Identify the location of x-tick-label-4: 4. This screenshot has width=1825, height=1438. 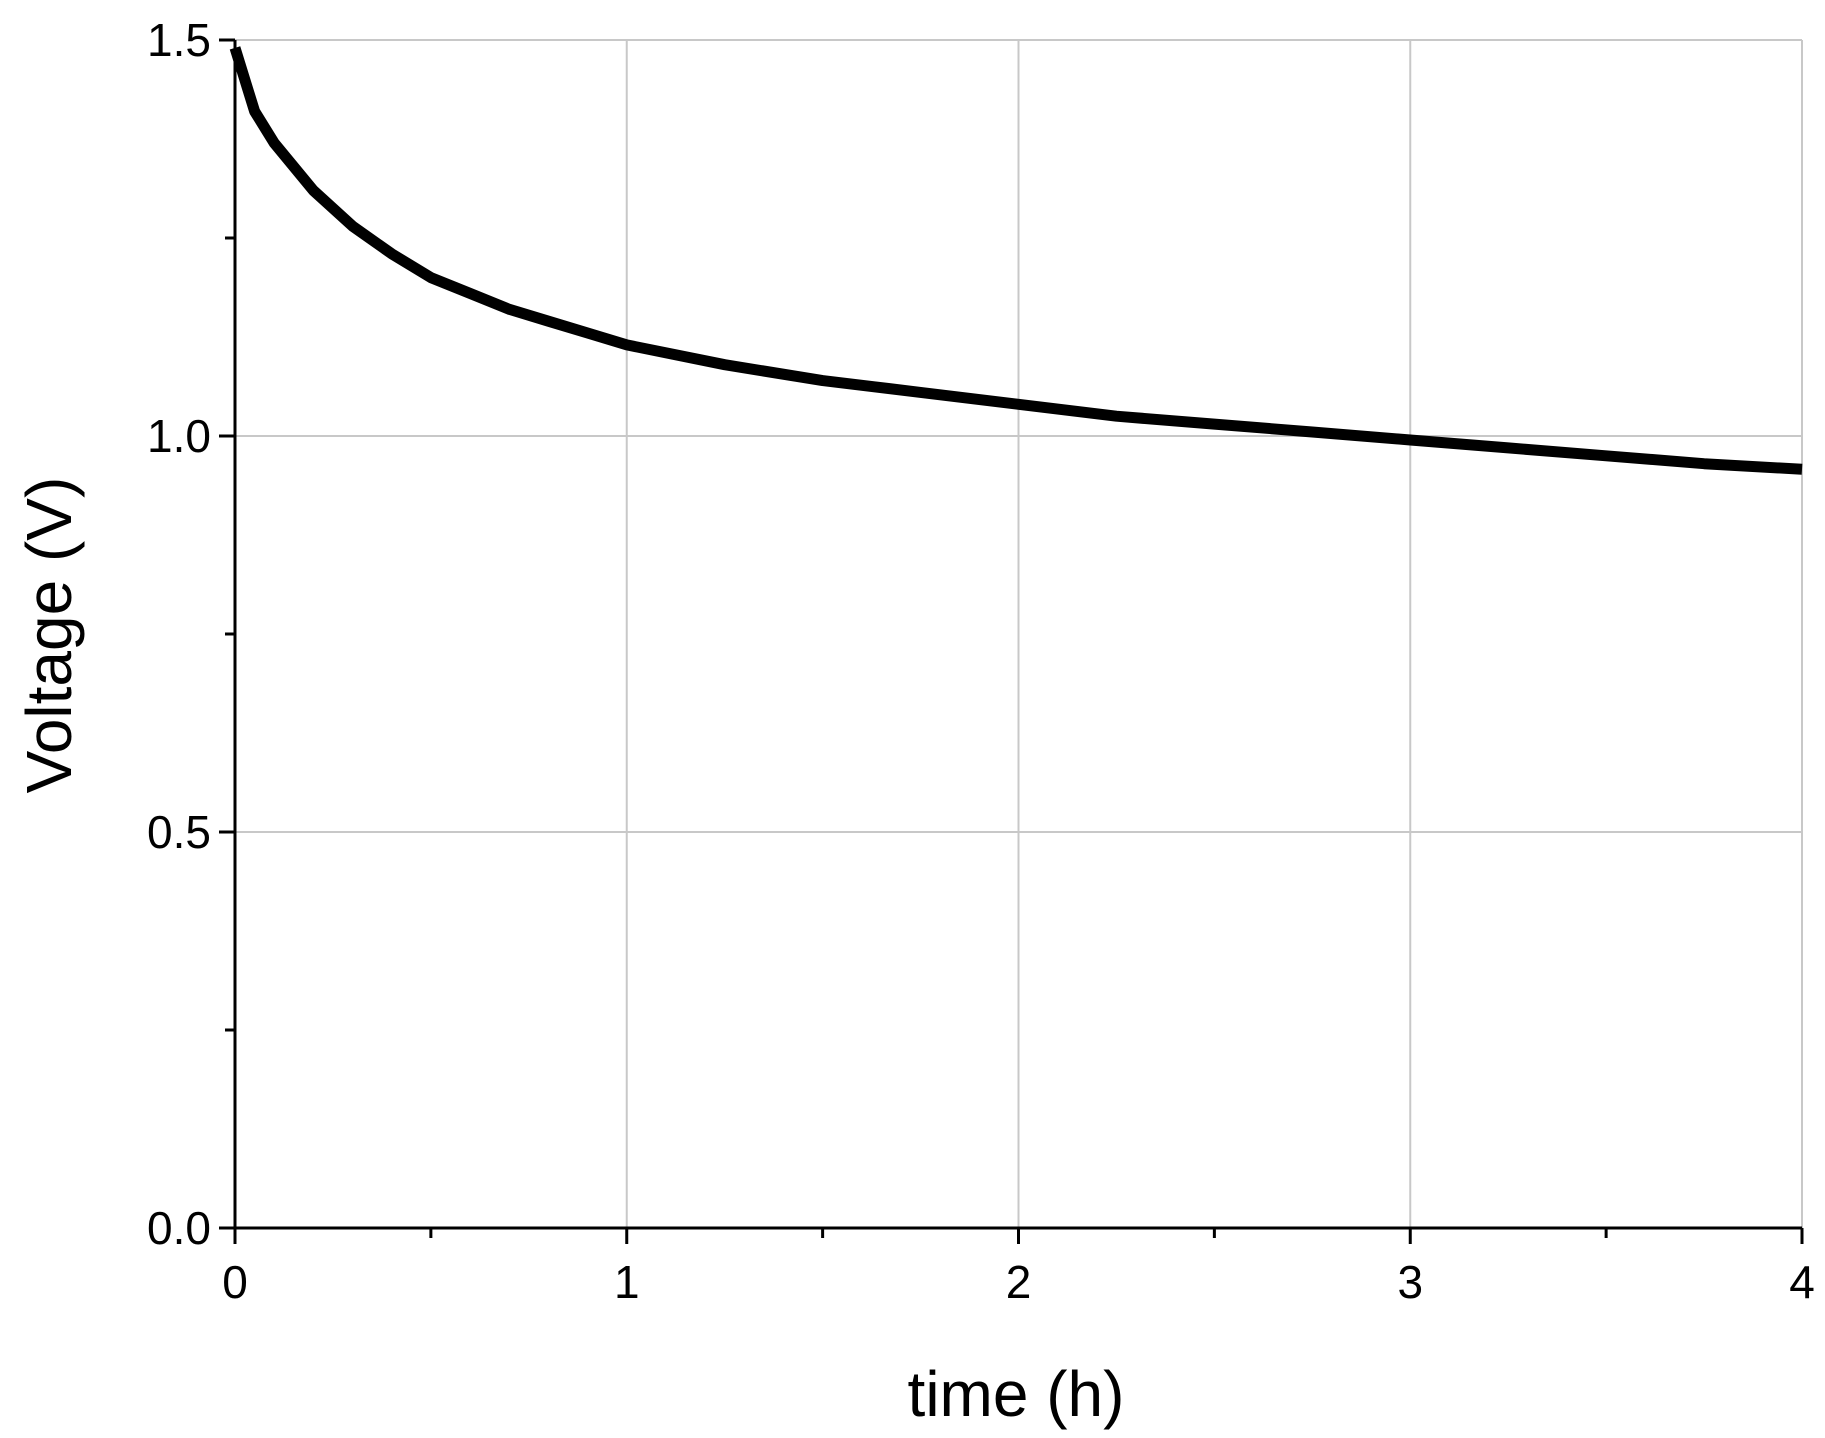
(1802, 1282).